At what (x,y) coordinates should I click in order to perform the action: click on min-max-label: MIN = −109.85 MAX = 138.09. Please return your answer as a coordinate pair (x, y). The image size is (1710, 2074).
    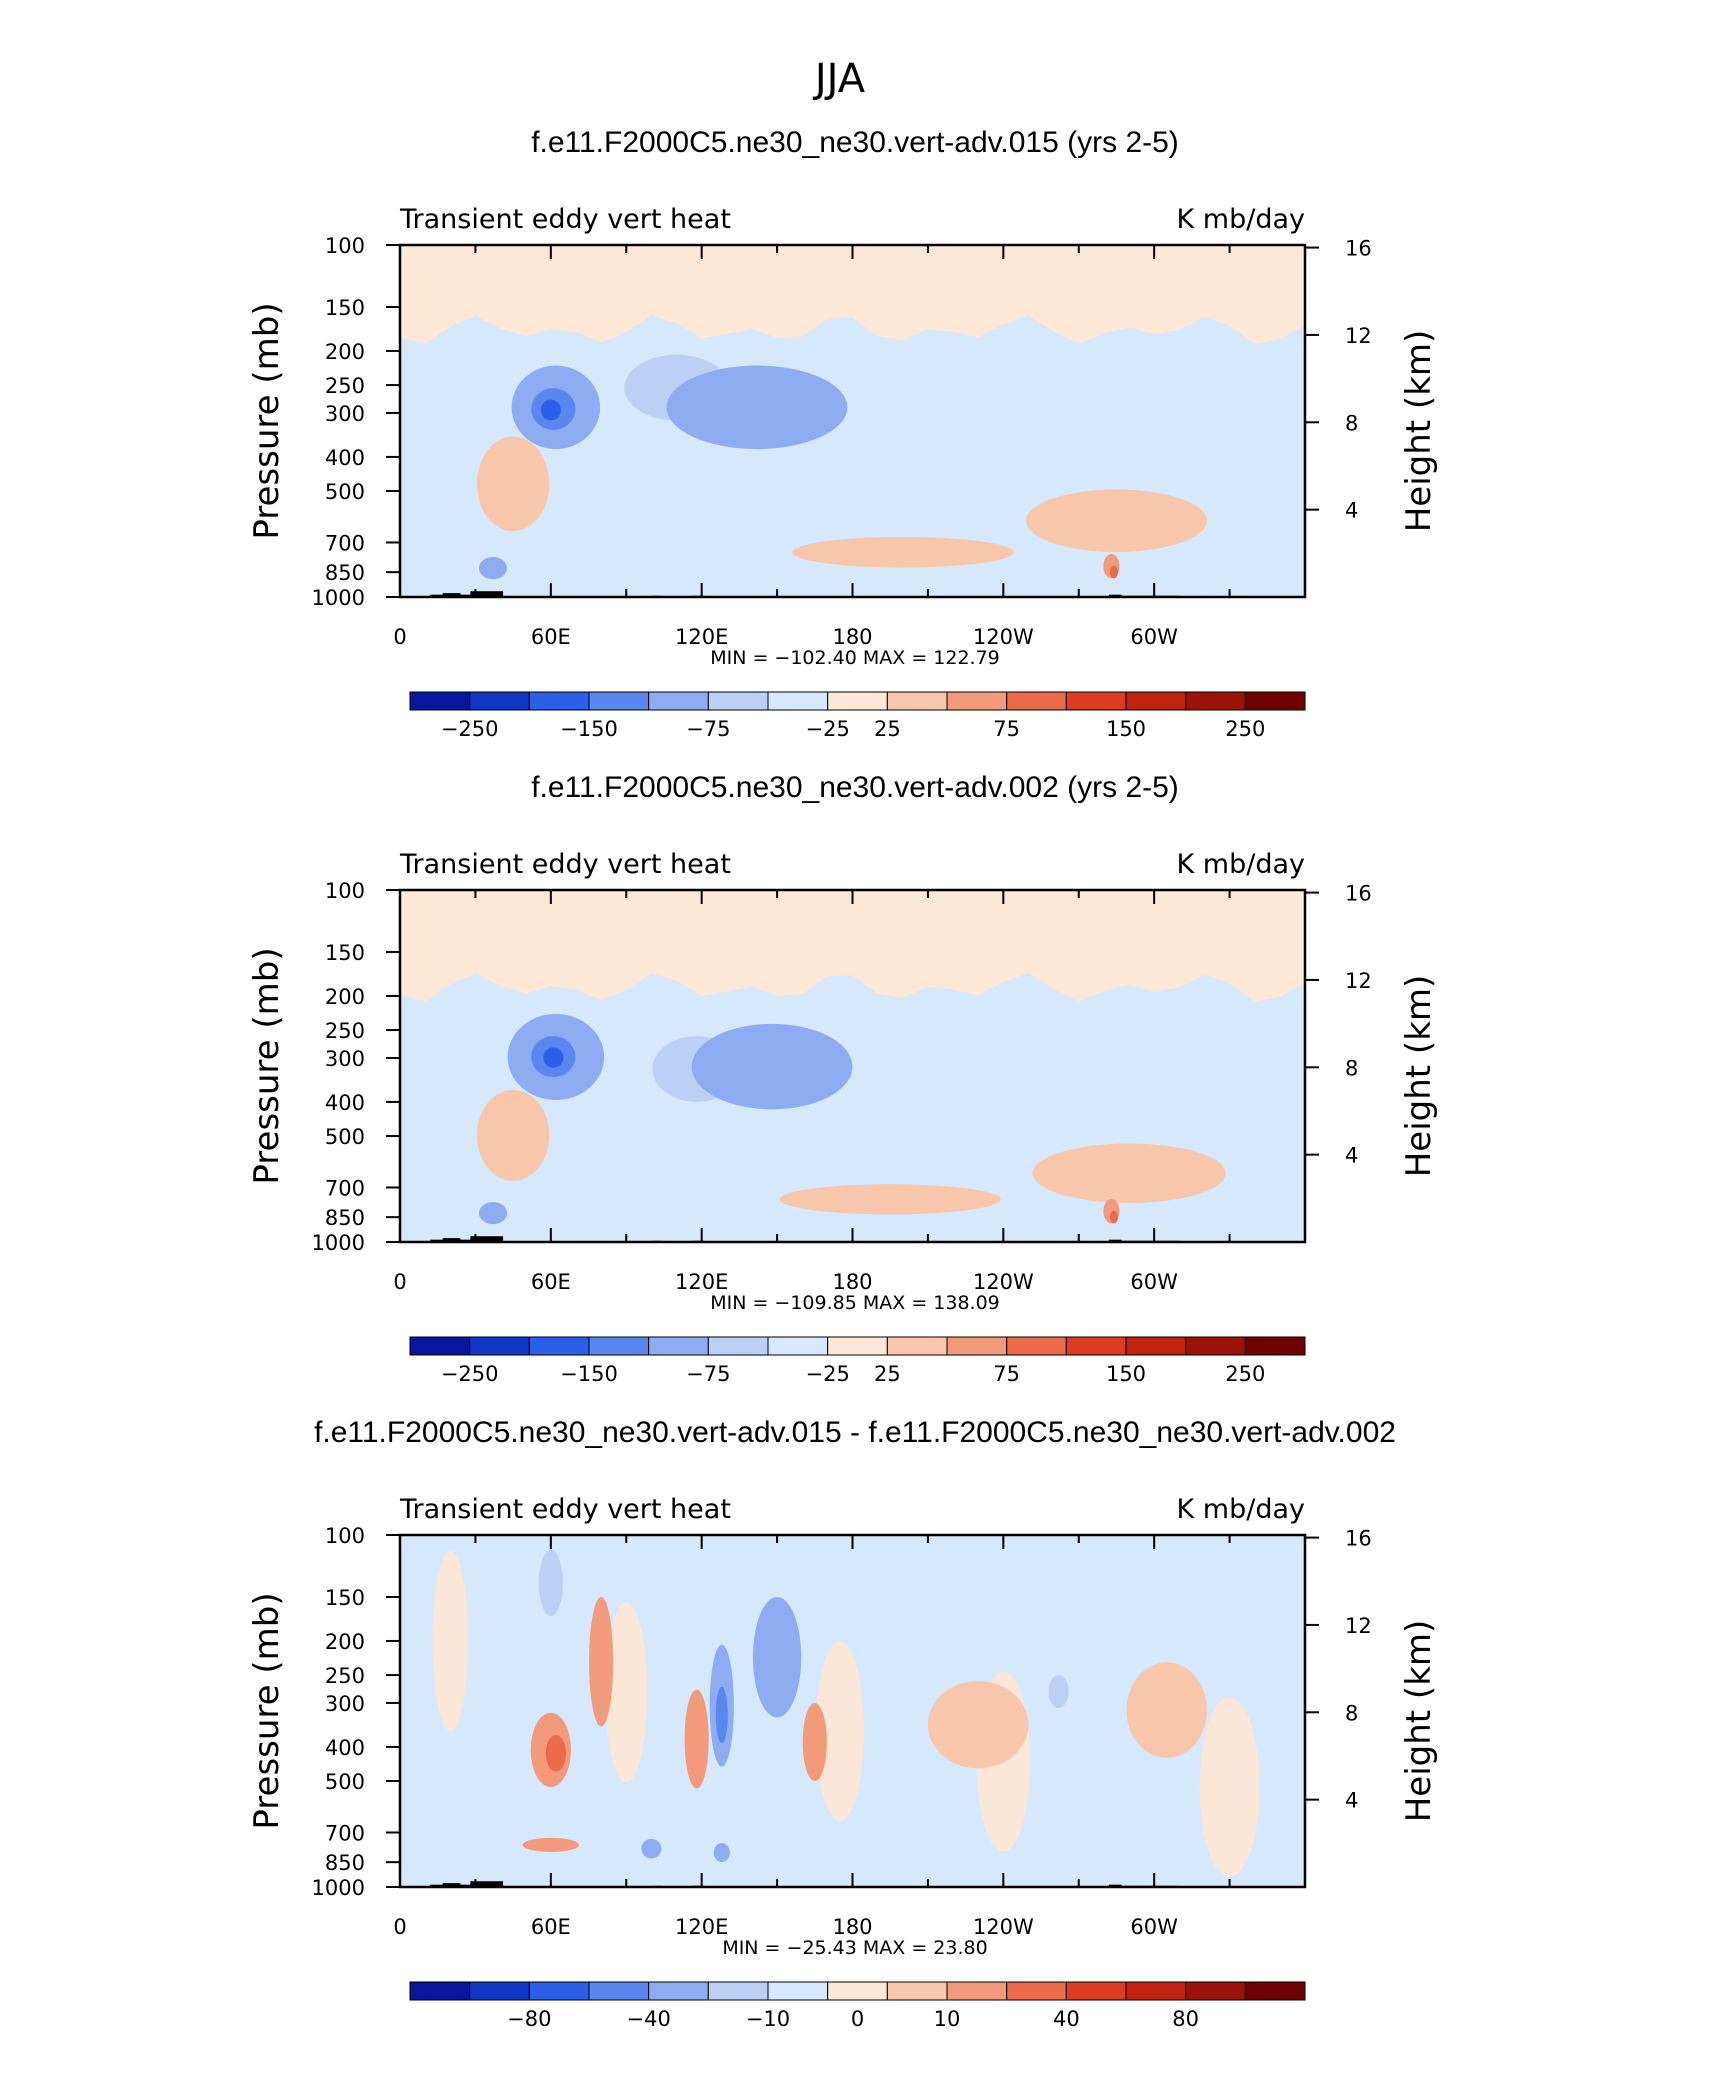
    Looking at the image, I should click on (855, 1303).